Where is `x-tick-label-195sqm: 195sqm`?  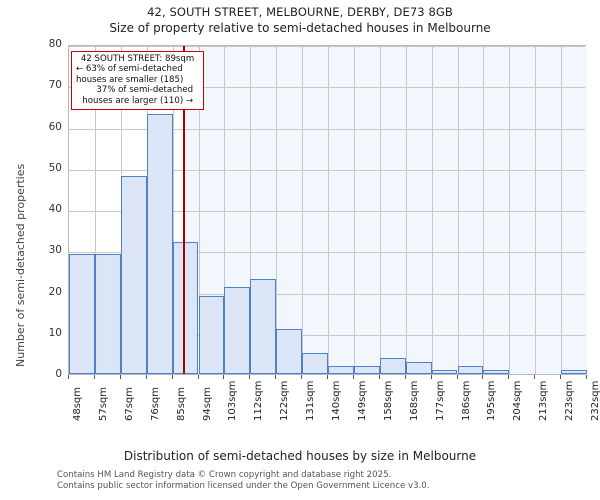
x-tick-label-195sqm: 195sqm is located at coordinates (492, 400).